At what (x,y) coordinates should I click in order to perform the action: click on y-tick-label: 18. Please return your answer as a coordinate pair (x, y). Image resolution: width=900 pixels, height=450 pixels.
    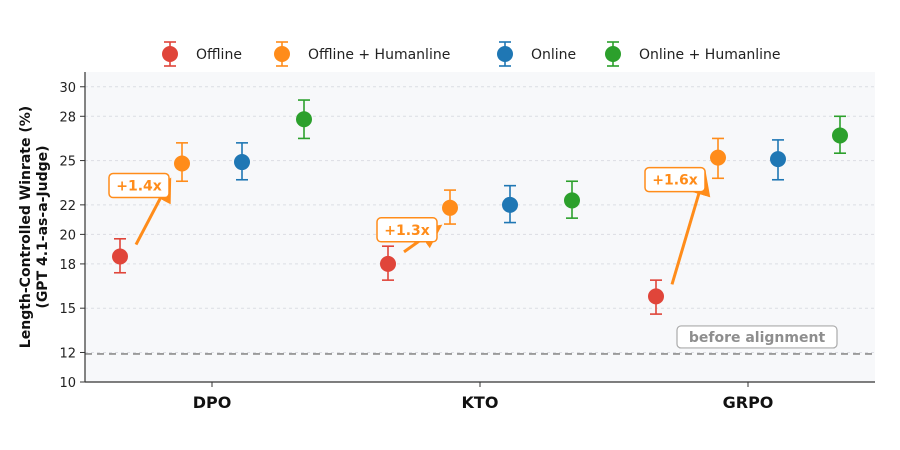
    Looking at the image, I should click on (67, 265).